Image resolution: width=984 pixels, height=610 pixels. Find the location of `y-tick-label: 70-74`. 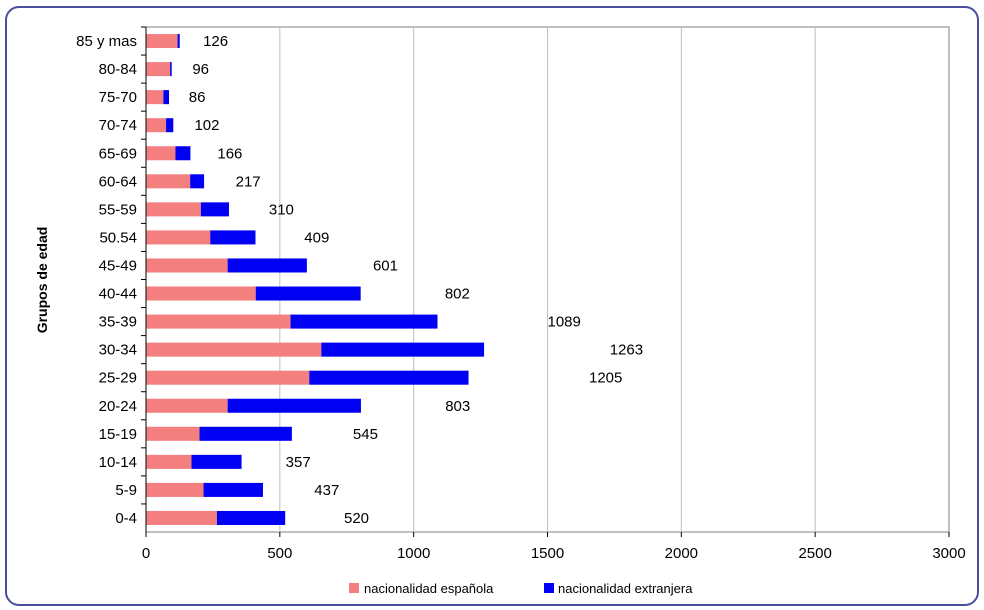

y-tick-label: 70-74 is located at coordinates (118, 125).